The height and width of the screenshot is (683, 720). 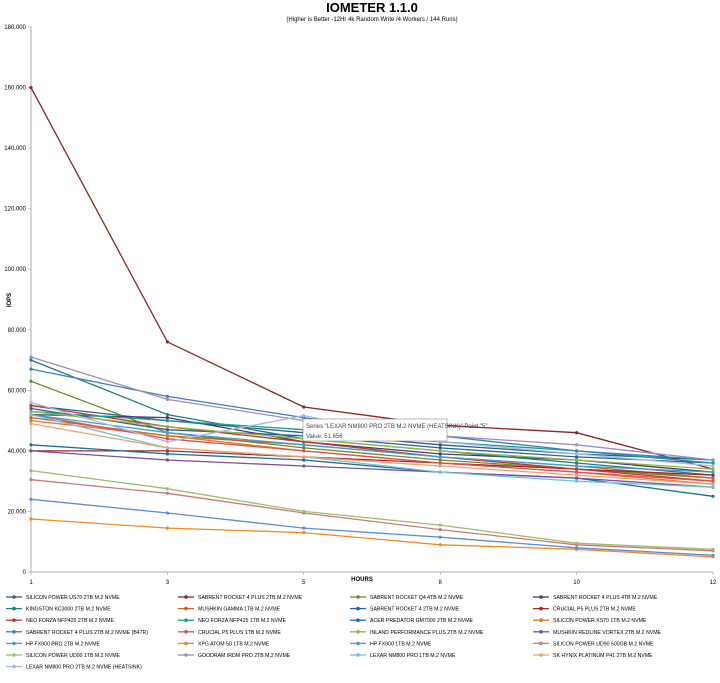 What do you see at coordinates (427, 633) in the screenshot?
I see `legend-label: INLAND PERFORMANCE PLUS 2TB M.2 NVME` at bounding box center [427, 633].